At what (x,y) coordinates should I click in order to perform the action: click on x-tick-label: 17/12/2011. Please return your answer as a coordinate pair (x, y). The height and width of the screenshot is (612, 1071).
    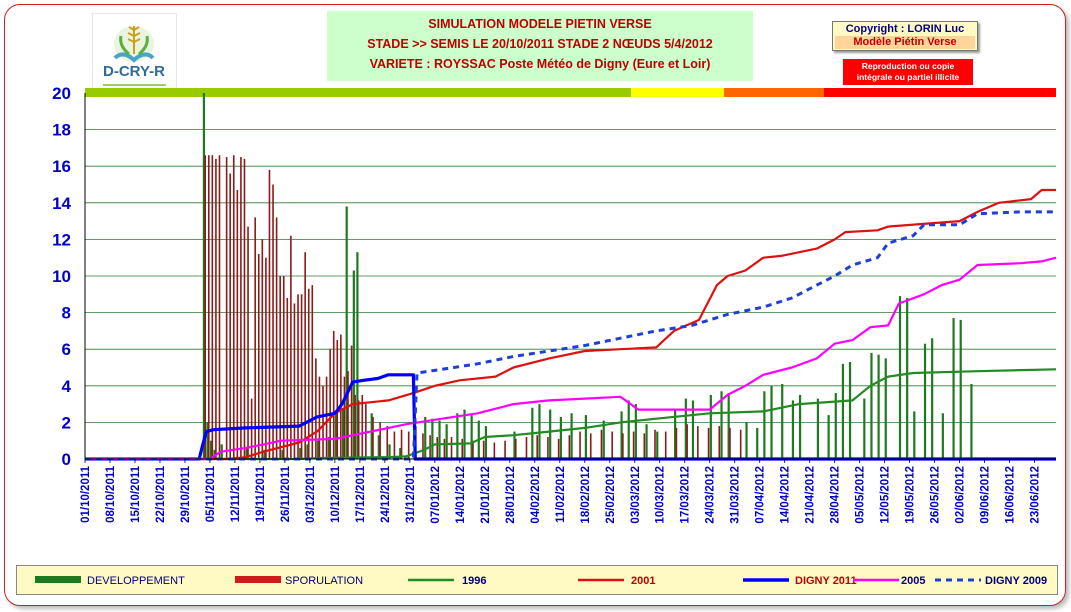
    Looking at the image, I should click on (361, 494).